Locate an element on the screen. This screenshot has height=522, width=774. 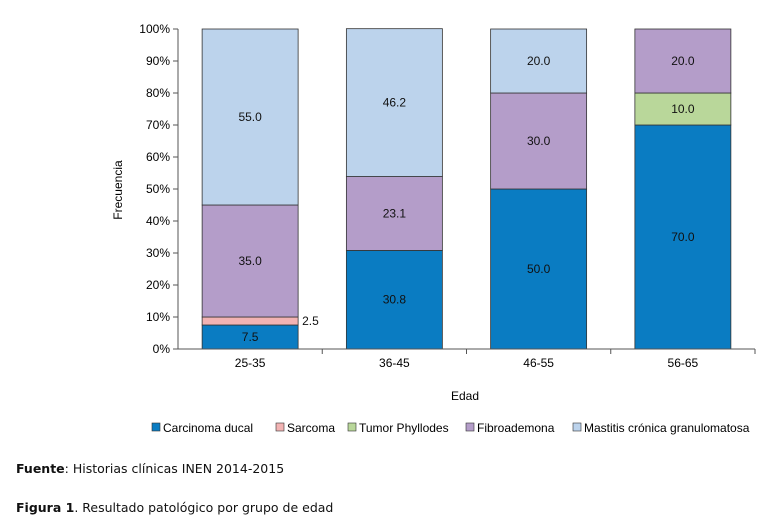
y-tick-label: 40% is located at coordinates (158, 221).